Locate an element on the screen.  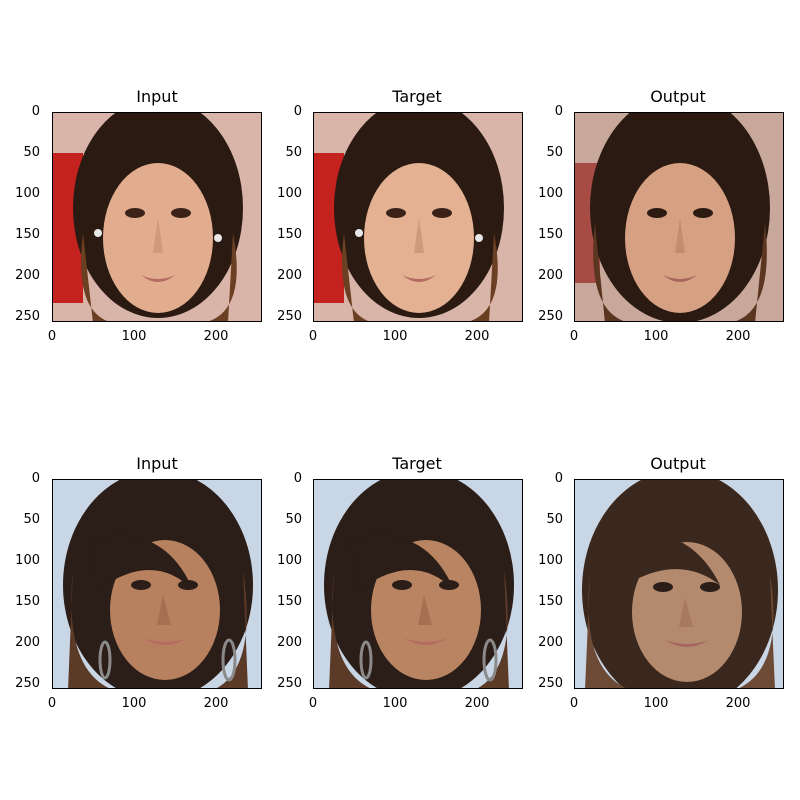
row2-output-title: Output is located at coordinates (678, 463).